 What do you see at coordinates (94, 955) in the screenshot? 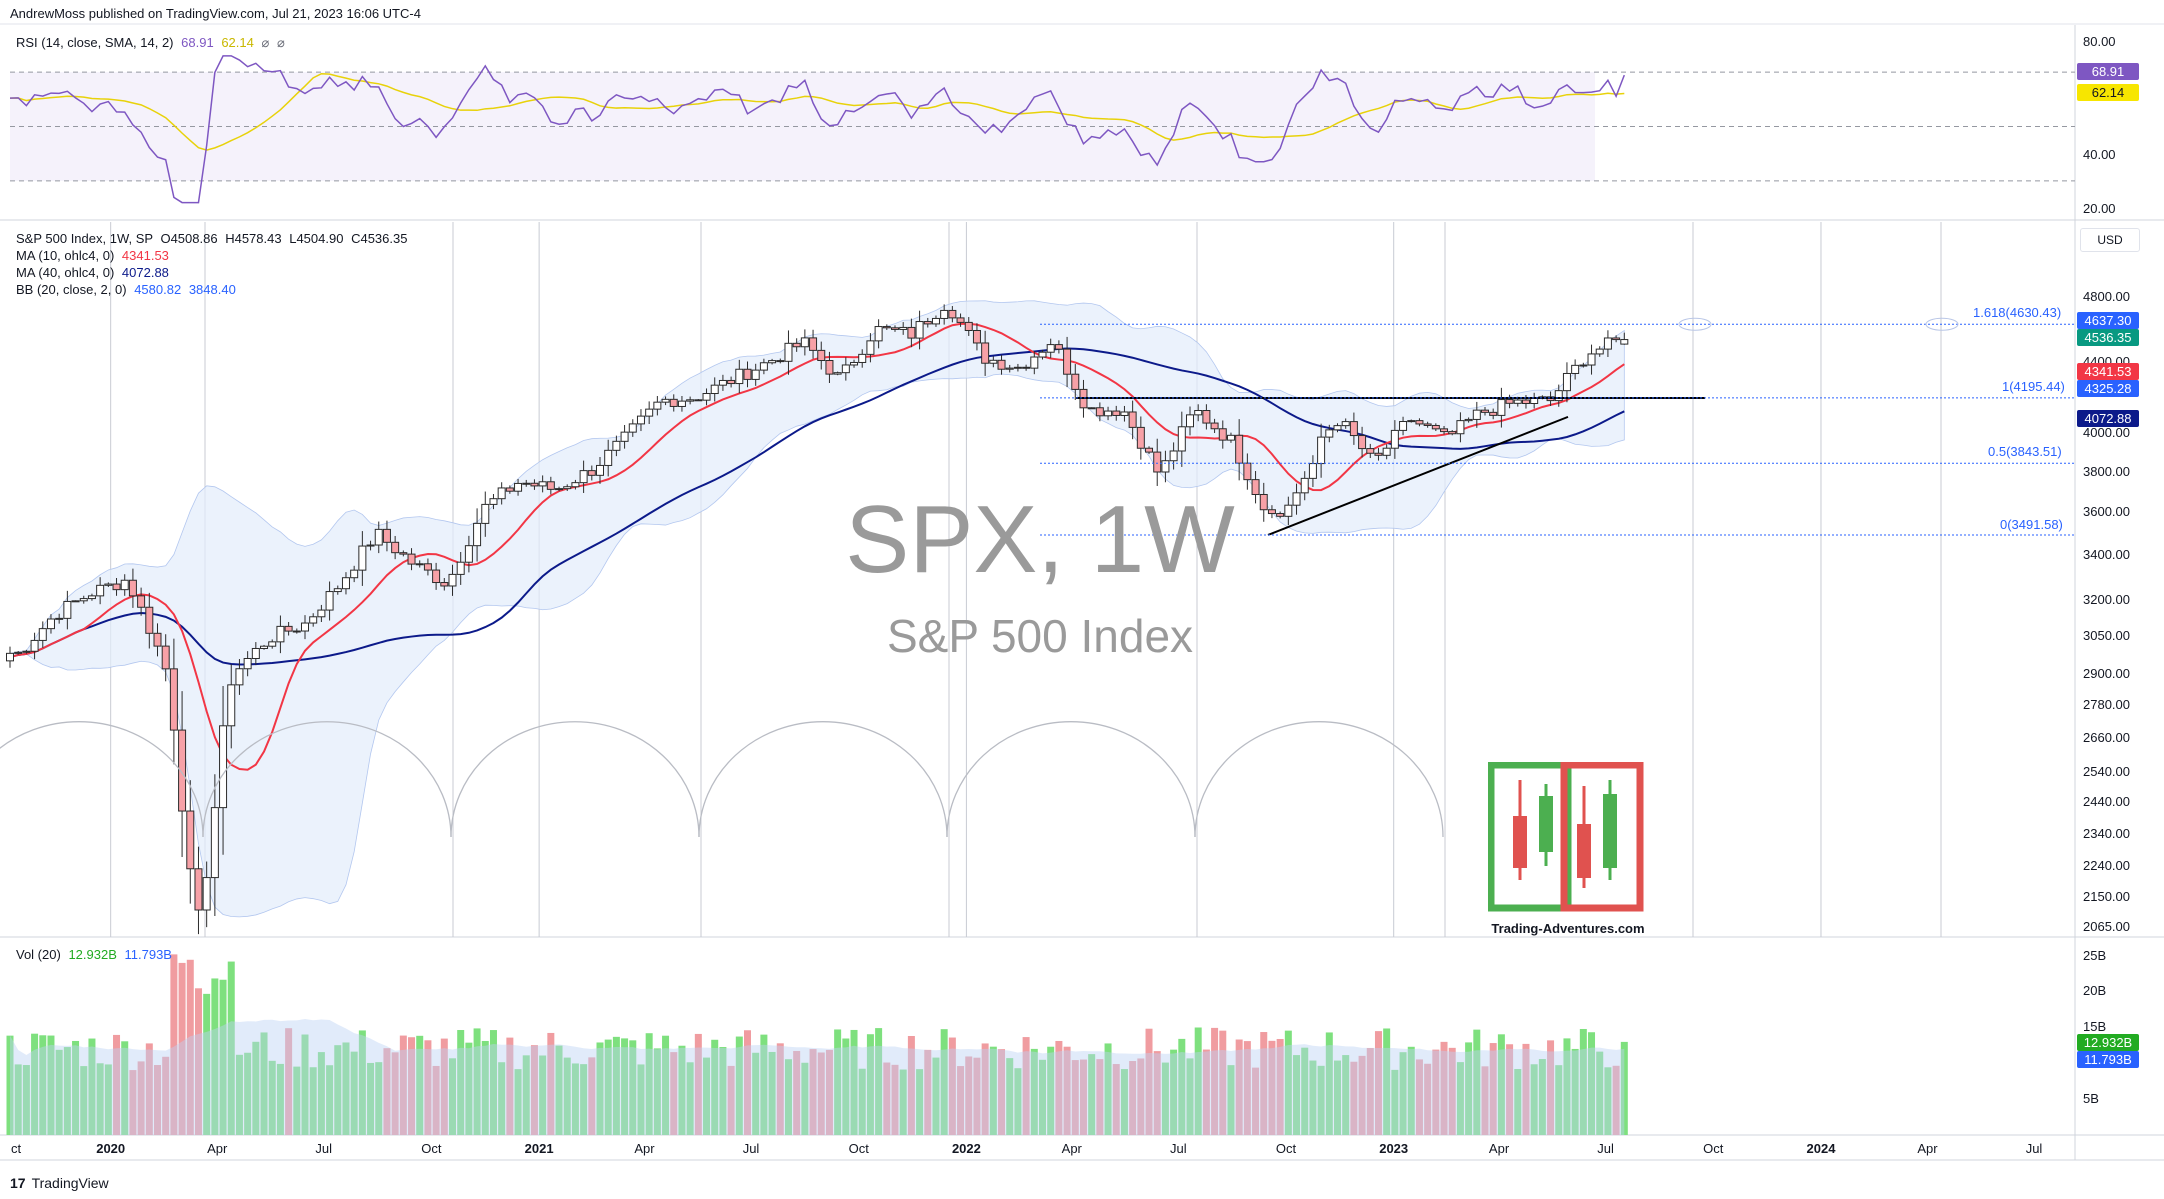
I see `volume-legend: Vol (20) 12.932B 11.793B` at bounding box center [94, 955].